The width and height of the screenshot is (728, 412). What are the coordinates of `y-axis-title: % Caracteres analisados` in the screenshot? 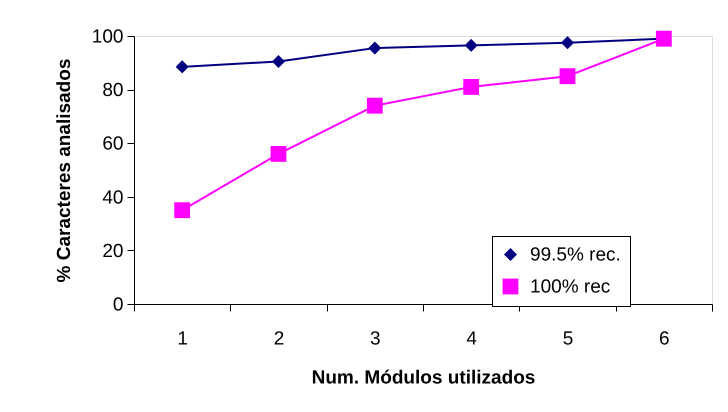 It's located at (64, 170).